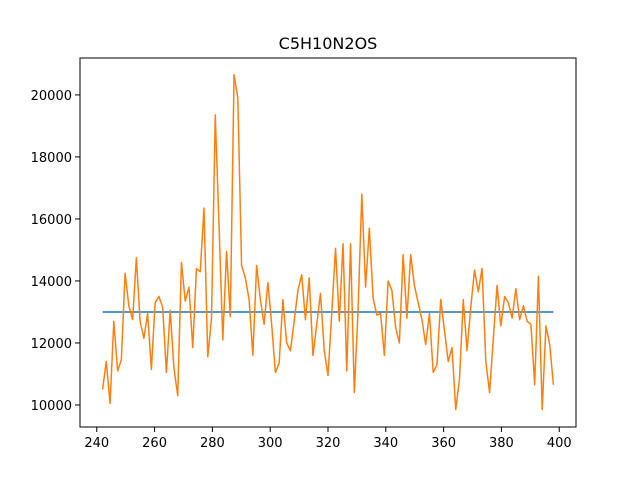 The height and width of the screenshot is (480, 640). I want to click on x-tick-label: 300, so click(270, 443).